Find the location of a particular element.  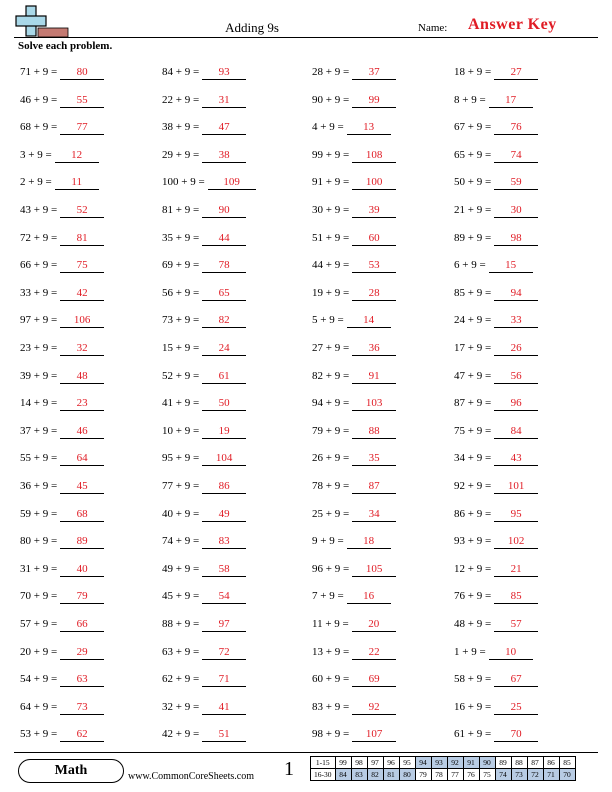

problem-question: 35 + 9 = is located at coordinates (181, 237).